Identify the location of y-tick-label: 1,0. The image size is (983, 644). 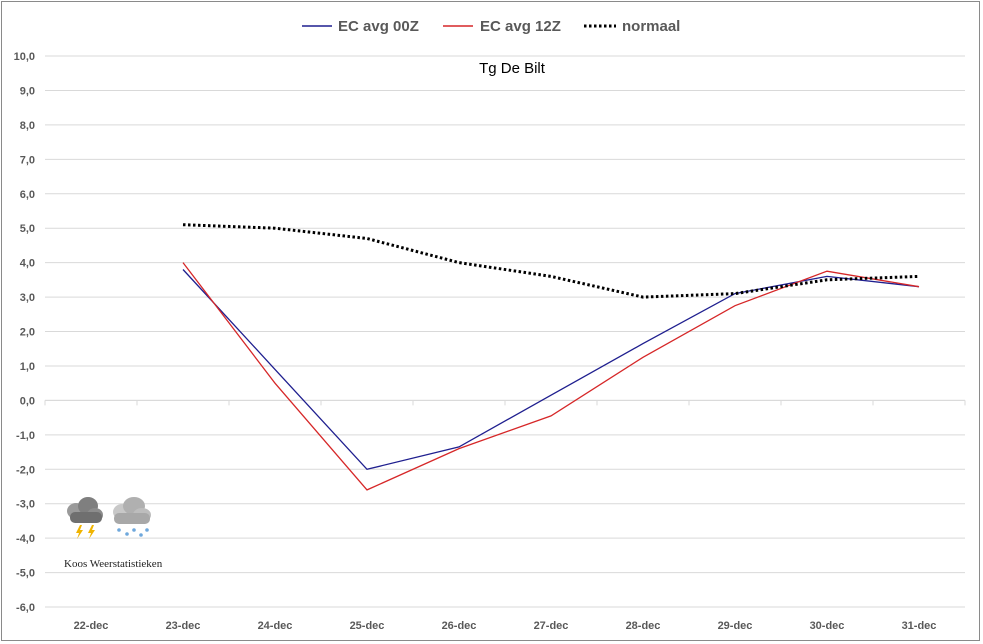
(27, 367).